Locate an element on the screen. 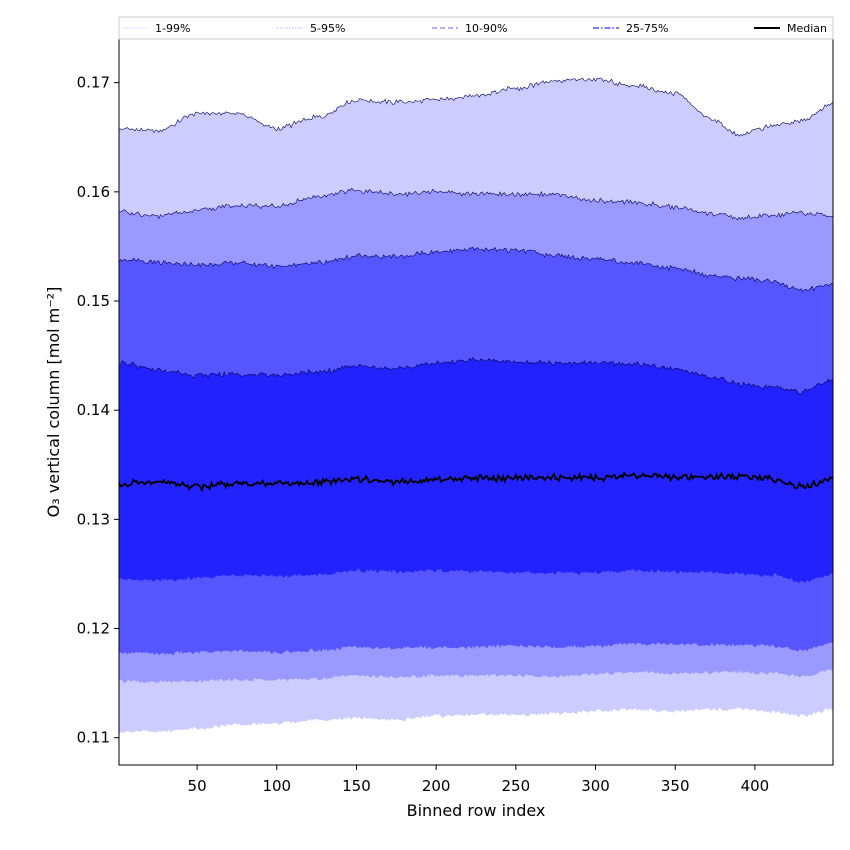 This screenshot has height=850, width=850. band-25-75-upper-edge is located at coordinates (476, 375).